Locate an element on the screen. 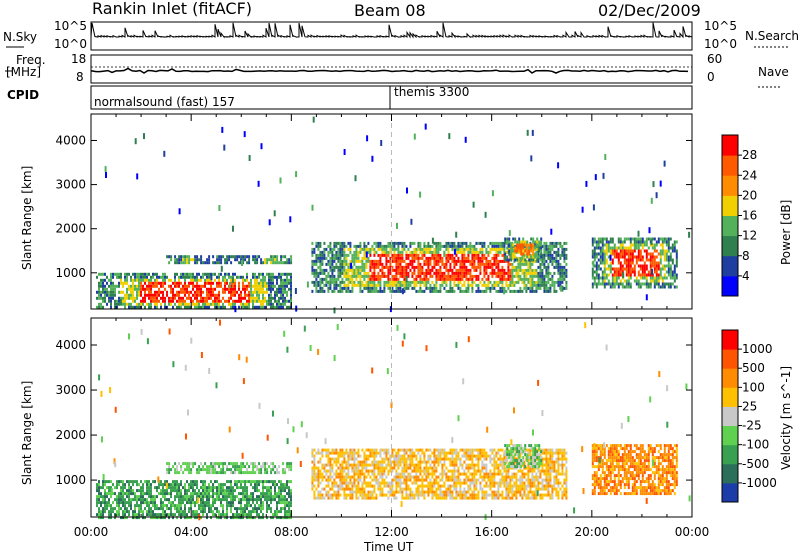  x-tick-label: 12:00 is located at coordinates (391, 532).